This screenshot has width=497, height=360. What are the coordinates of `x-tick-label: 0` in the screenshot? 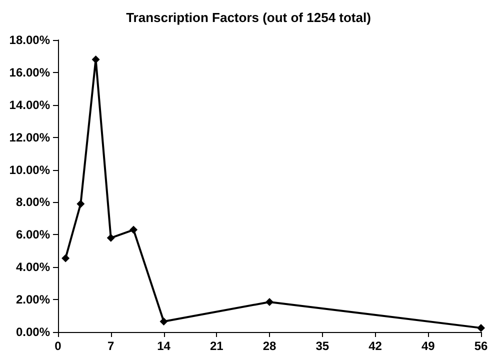 It's located at (58, 346).